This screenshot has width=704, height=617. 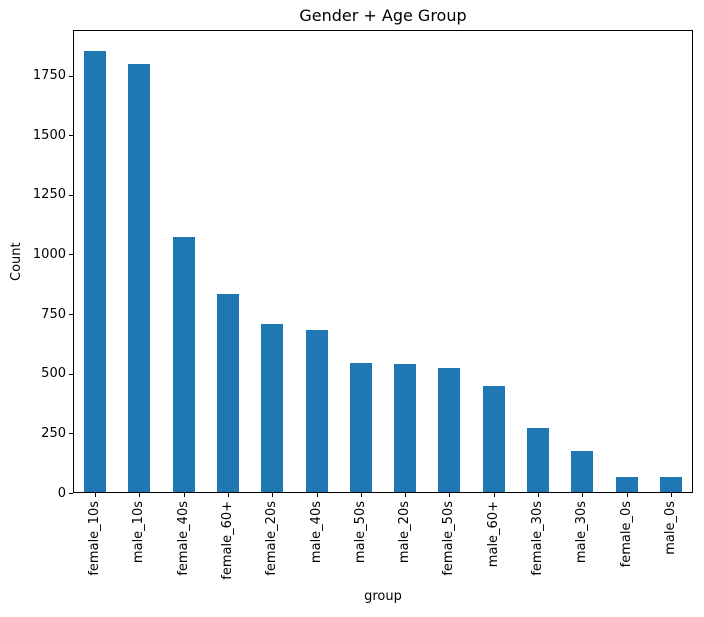 What do you see at coordinates (360, 427) in the screenshot?
I see `bar-male_50s` at bounding box center [360, 427].